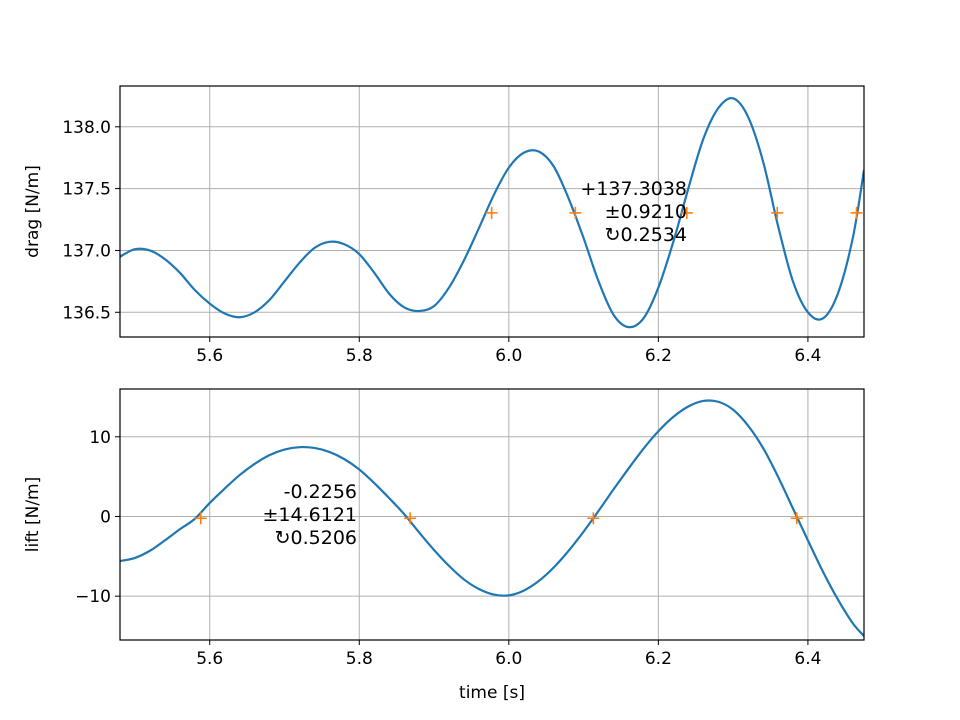 This screenshot has width=960, height=720. Describe the element at coordinates (658, 659) in the screenshot. I see `lift-x-tick-label: 6.2` at that location.